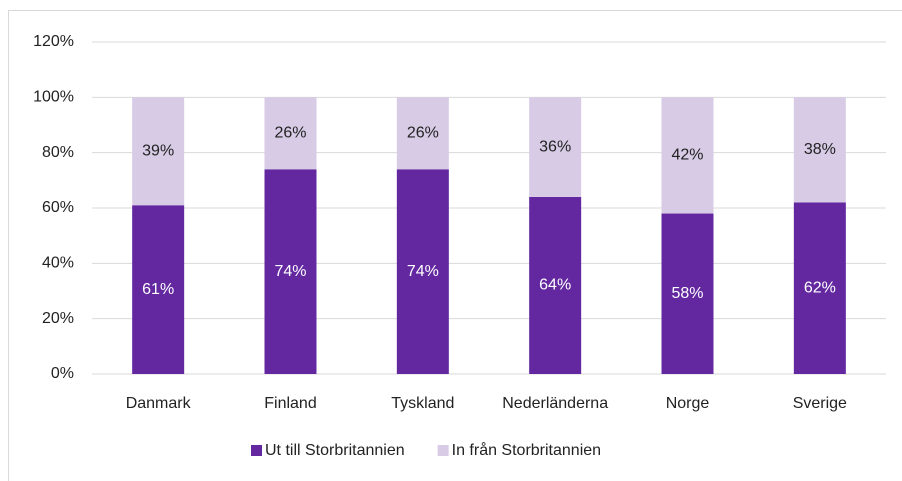  Describe the element at coordinates (820, 403) in the screenshot. I see `x-tick-label: Sverige` at that location.